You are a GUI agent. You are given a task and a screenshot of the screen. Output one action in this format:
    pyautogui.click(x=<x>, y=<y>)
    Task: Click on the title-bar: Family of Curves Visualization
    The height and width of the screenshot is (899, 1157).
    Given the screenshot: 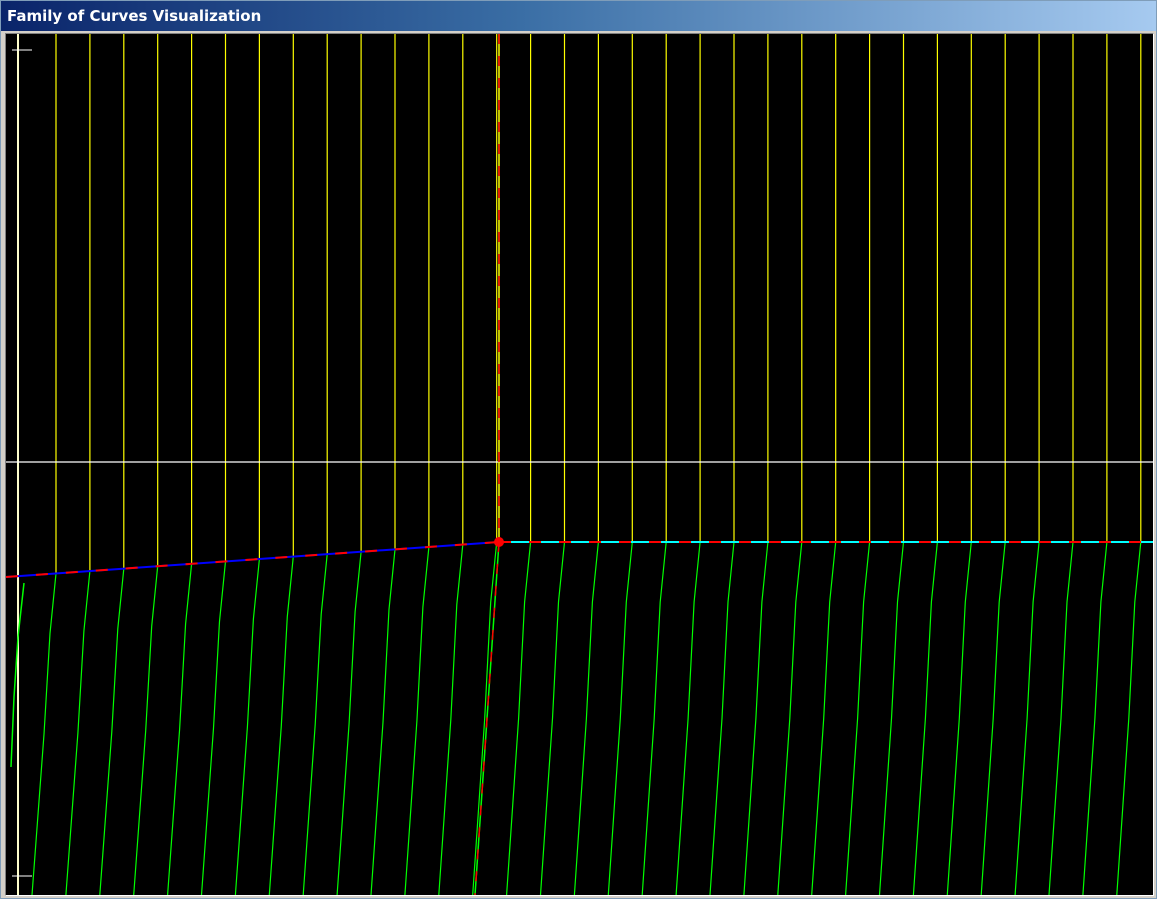 What is the action you would take?
    pyautogui.click(x=578, y=16)
    